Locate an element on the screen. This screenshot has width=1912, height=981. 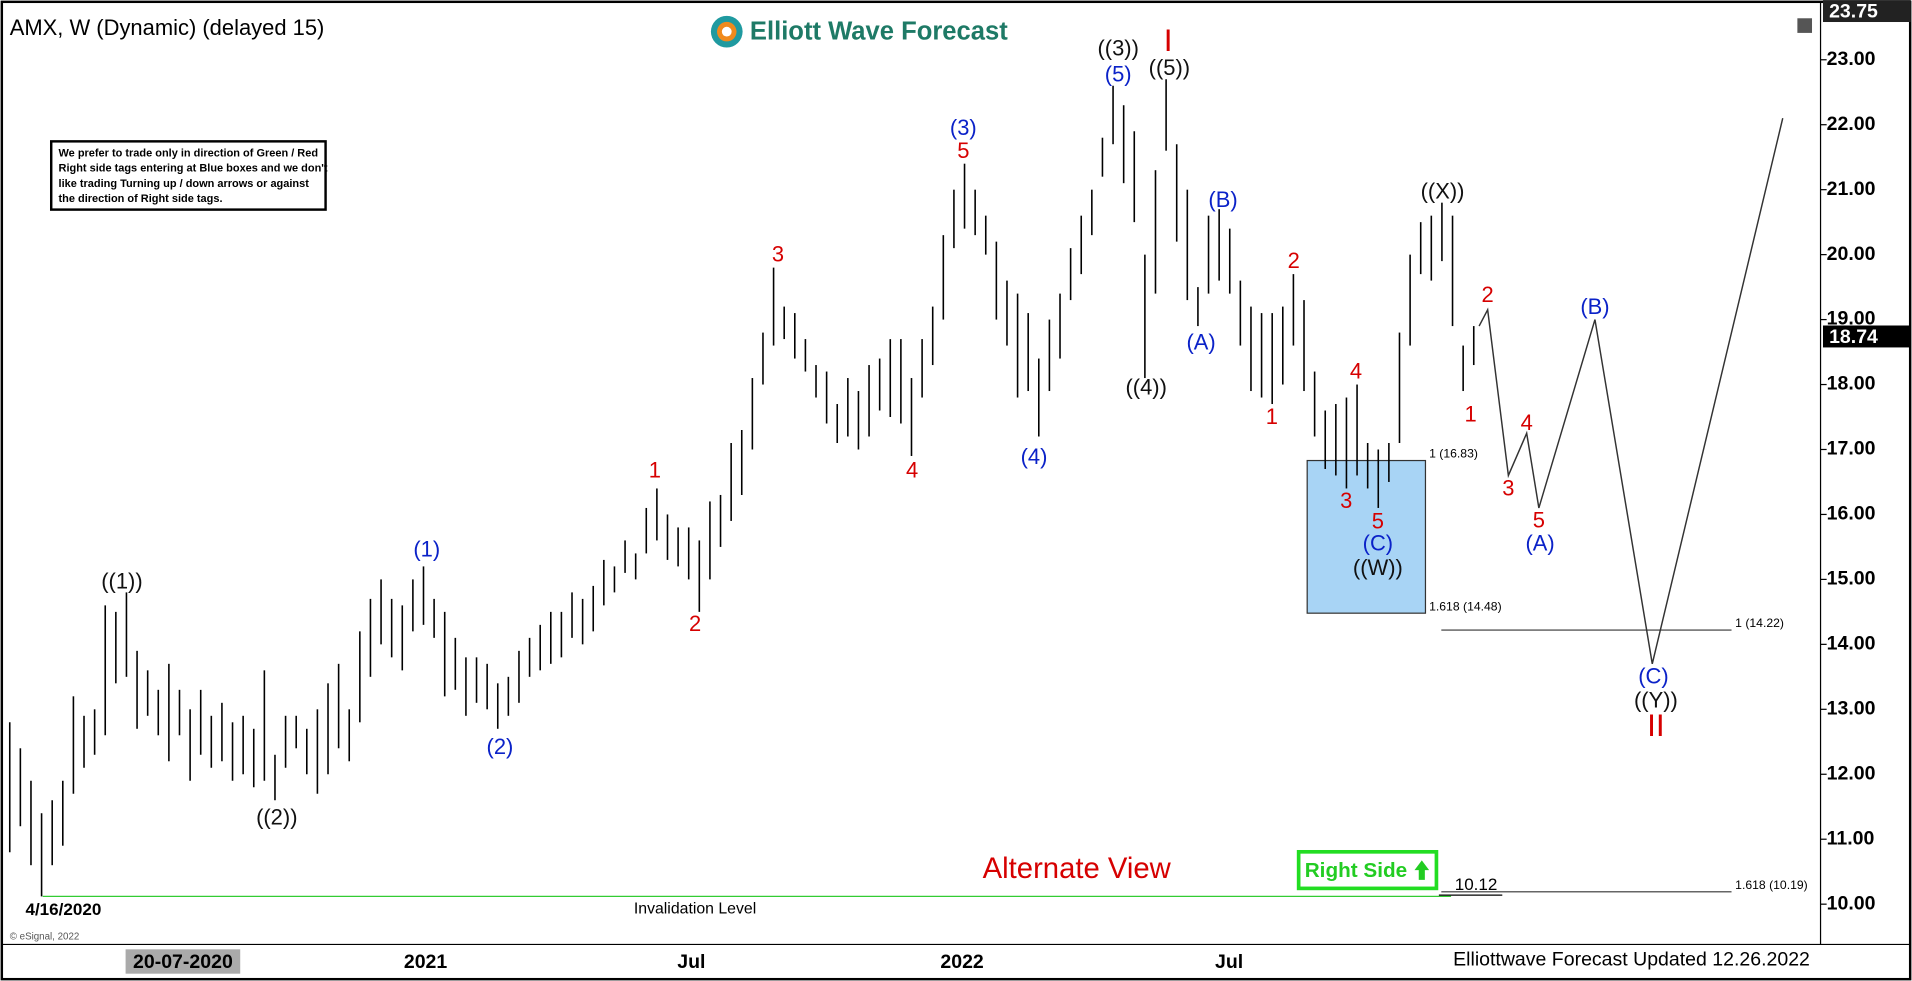
y-tick-label: 14.00 is located at coordinates (1851, 644).